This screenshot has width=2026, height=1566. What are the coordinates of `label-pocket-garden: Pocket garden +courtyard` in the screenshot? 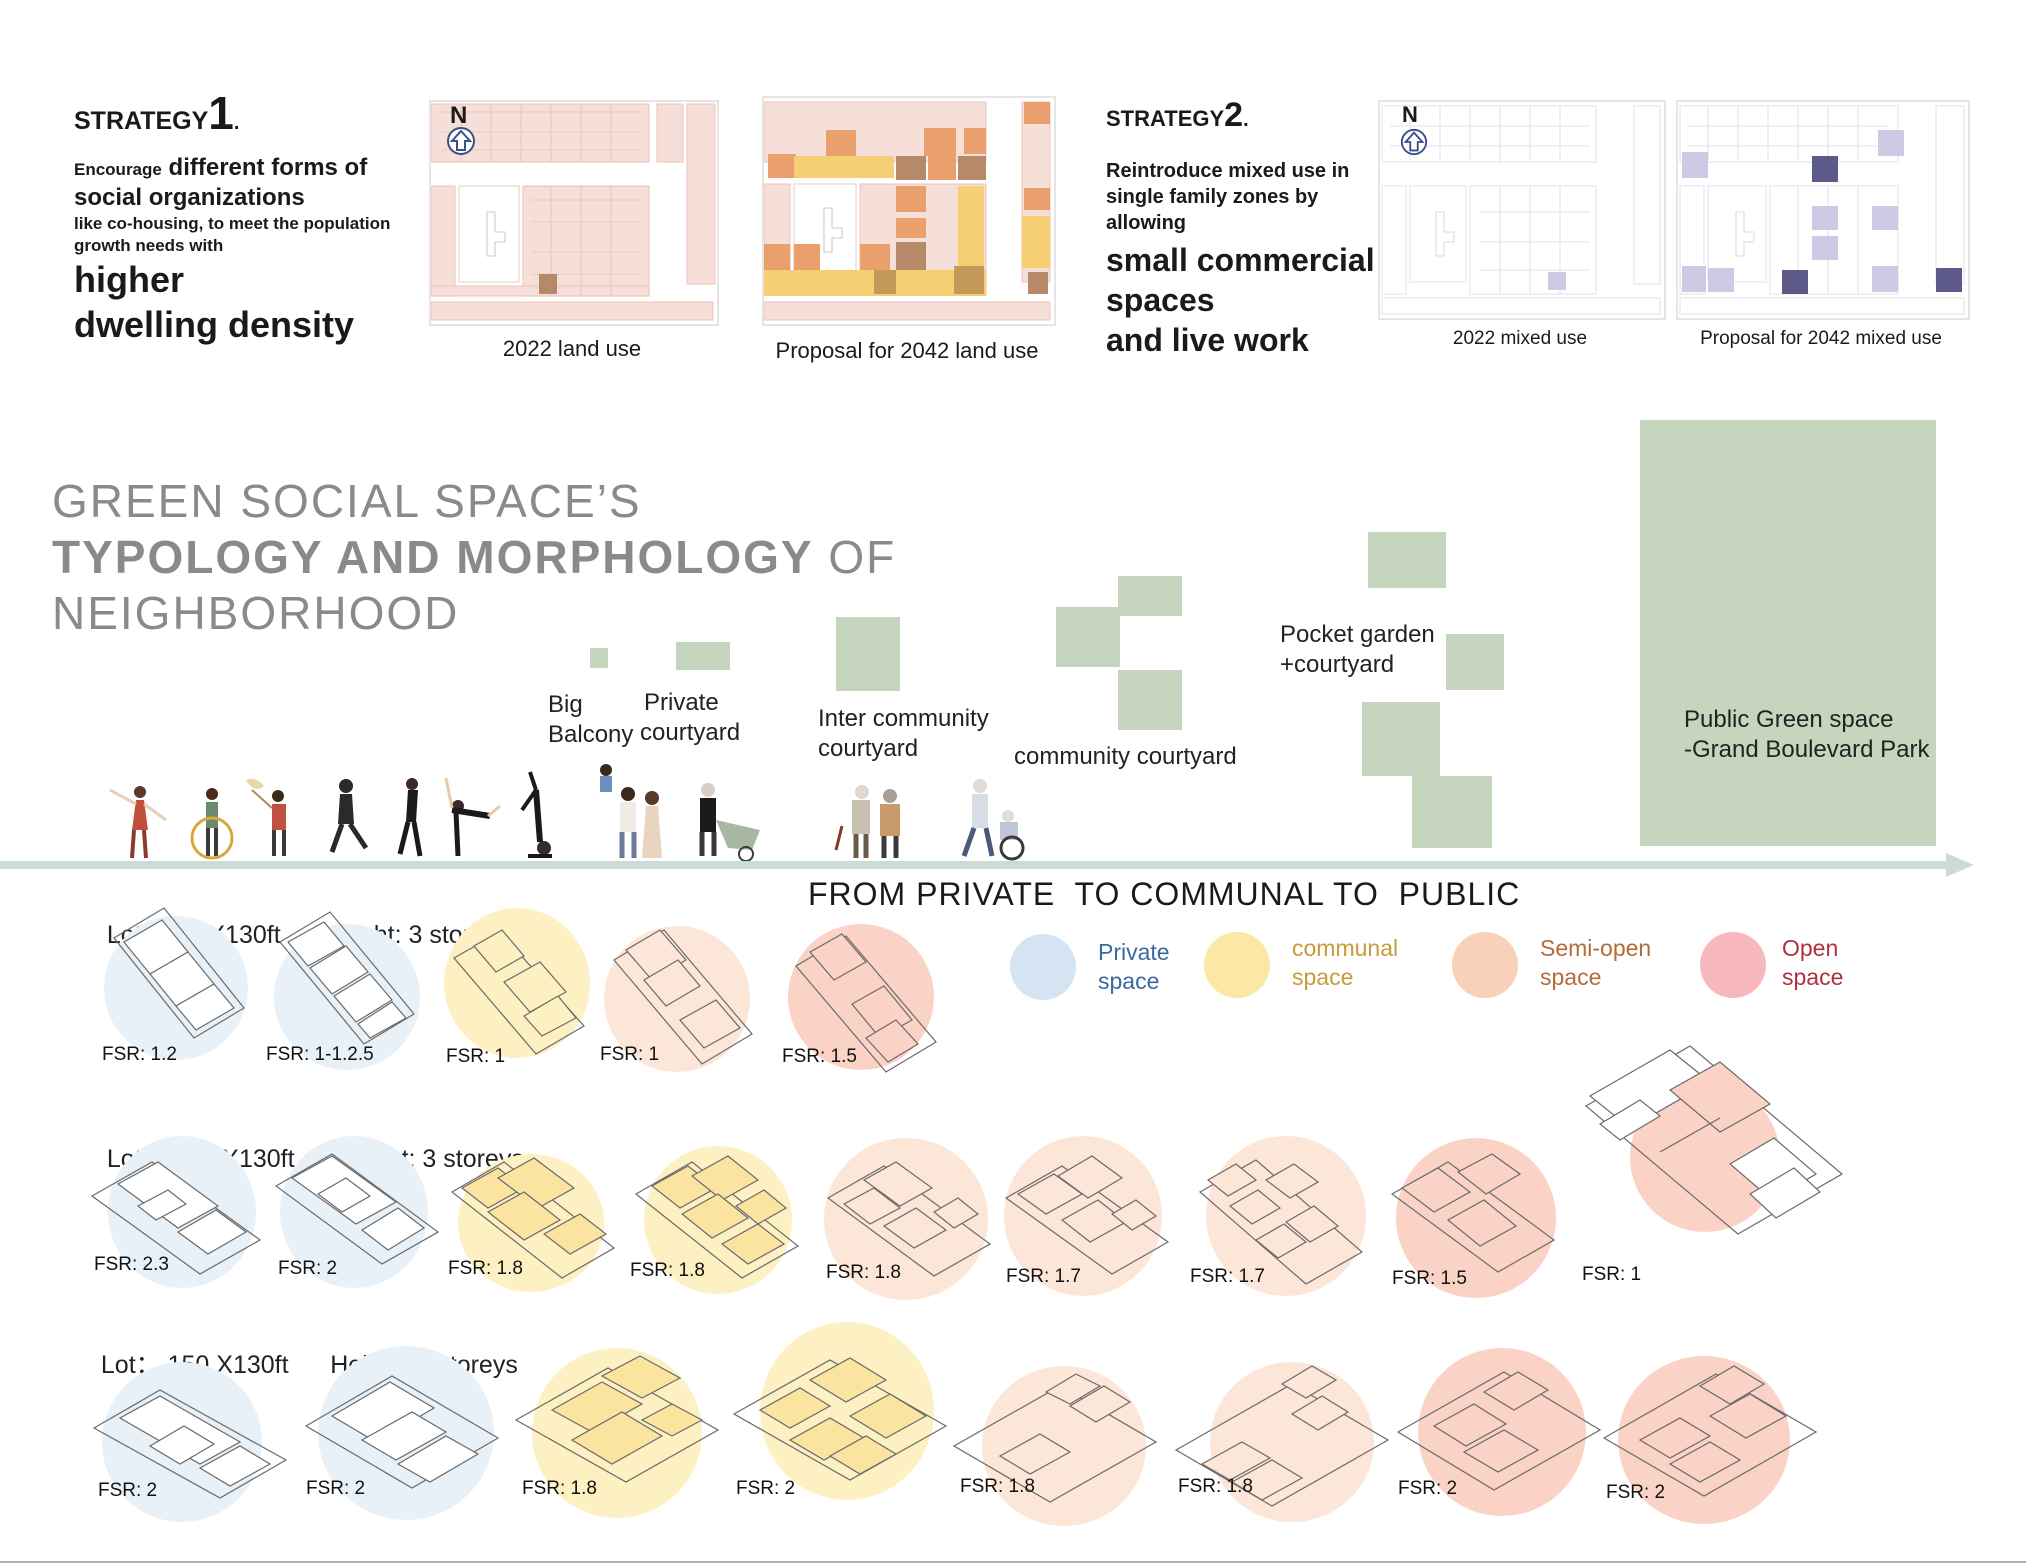 It's located at (1357, 649).